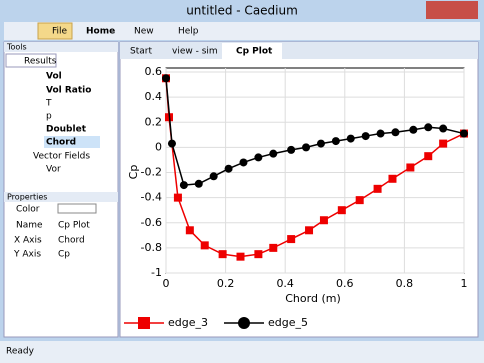  Describe the element at coordinates (154, 96) in the screenshot. I see `y-tick-label: 0.4` at that location.